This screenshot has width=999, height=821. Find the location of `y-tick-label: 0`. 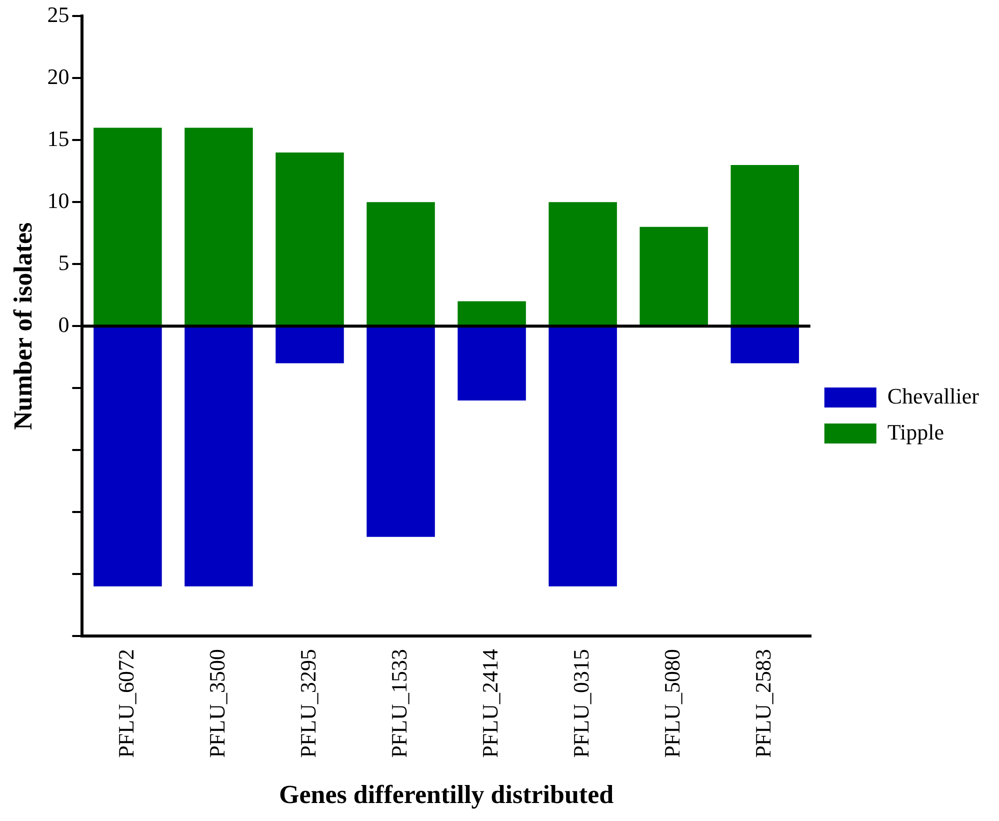

y-tick-label: 0 is located at coordinates (64, 324).